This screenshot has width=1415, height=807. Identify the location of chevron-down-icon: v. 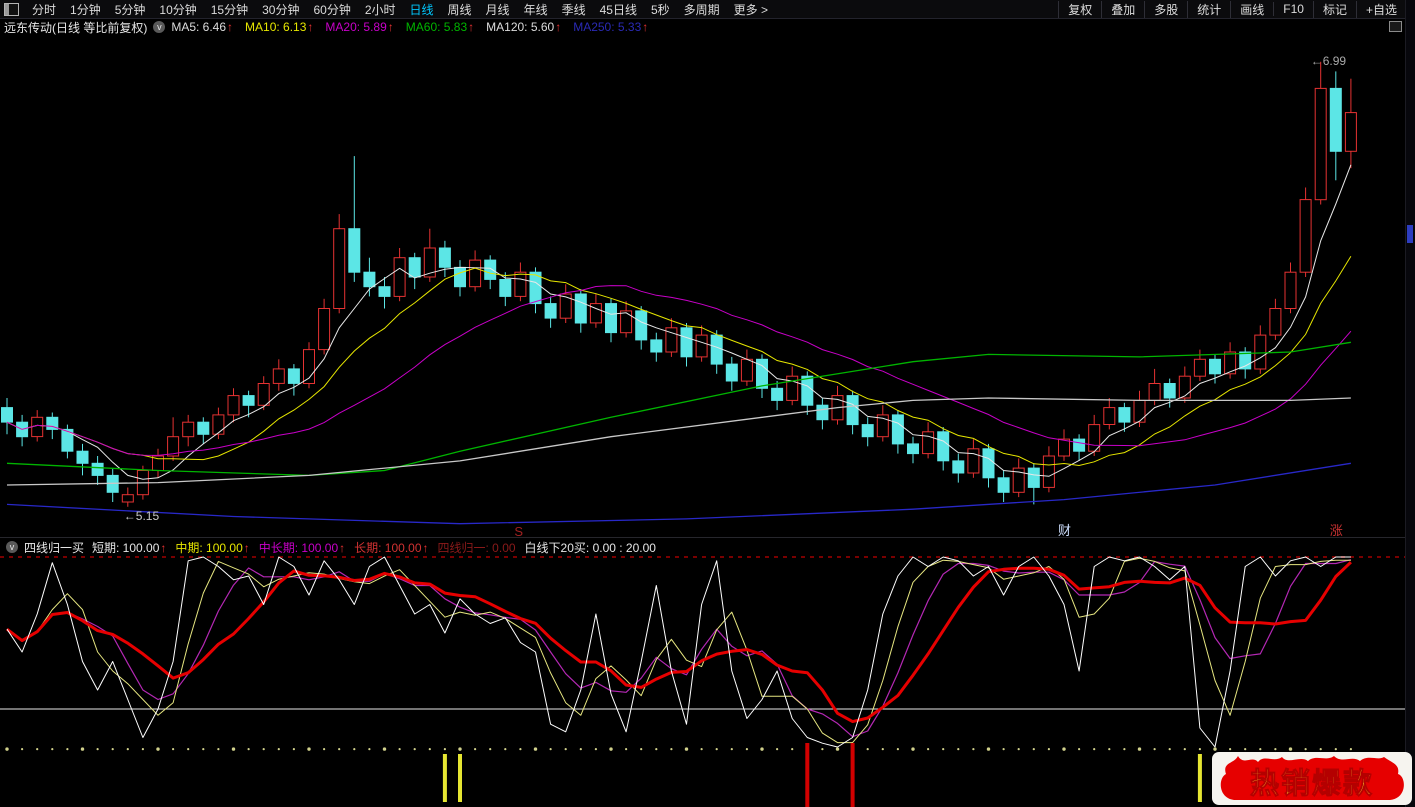
(159, 27).